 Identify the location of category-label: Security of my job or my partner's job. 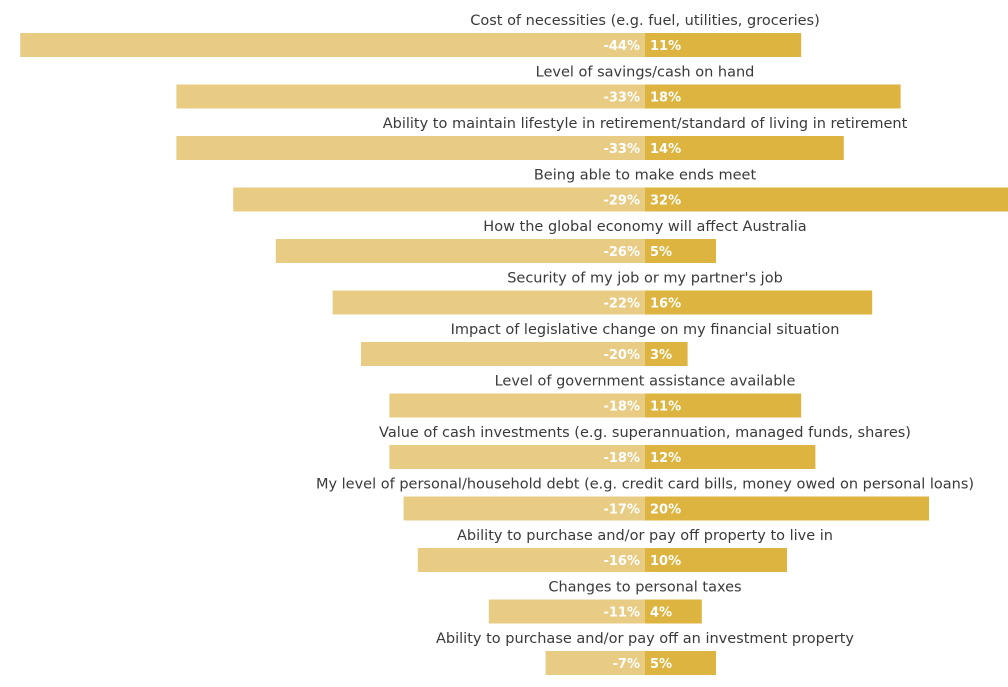
(645, 279).